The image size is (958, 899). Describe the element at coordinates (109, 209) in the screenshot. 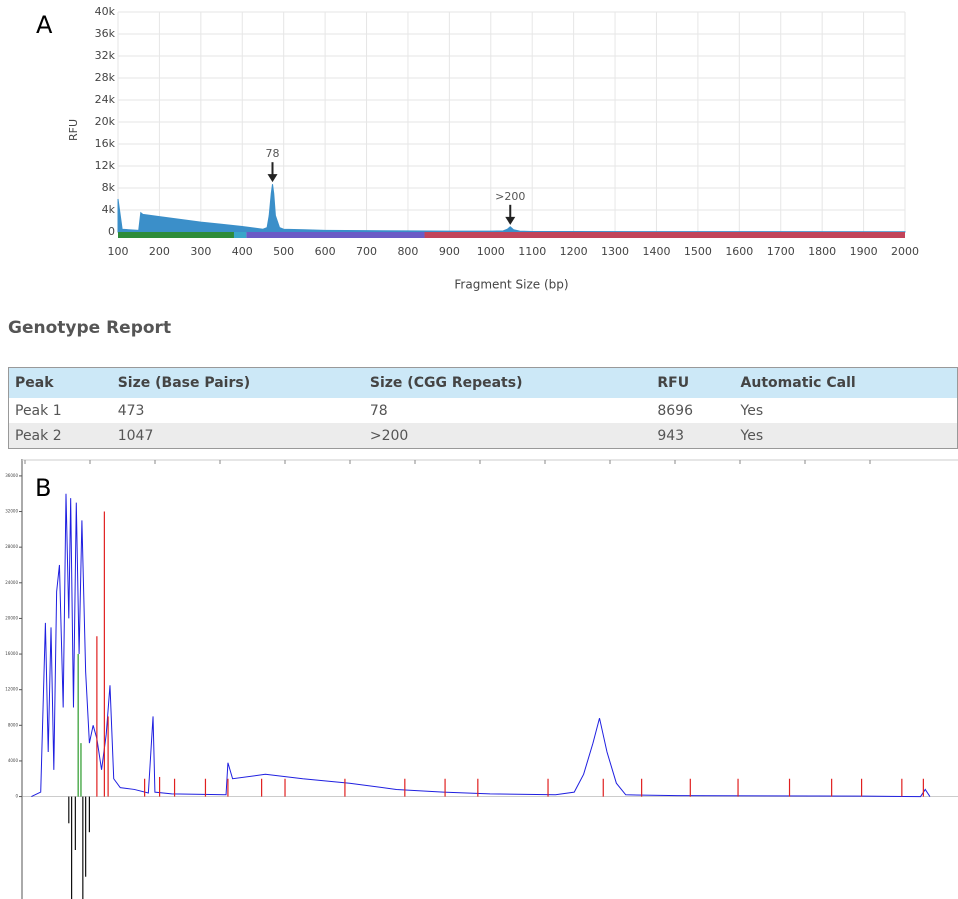

I see `y-tick-label: 4k` at that location.